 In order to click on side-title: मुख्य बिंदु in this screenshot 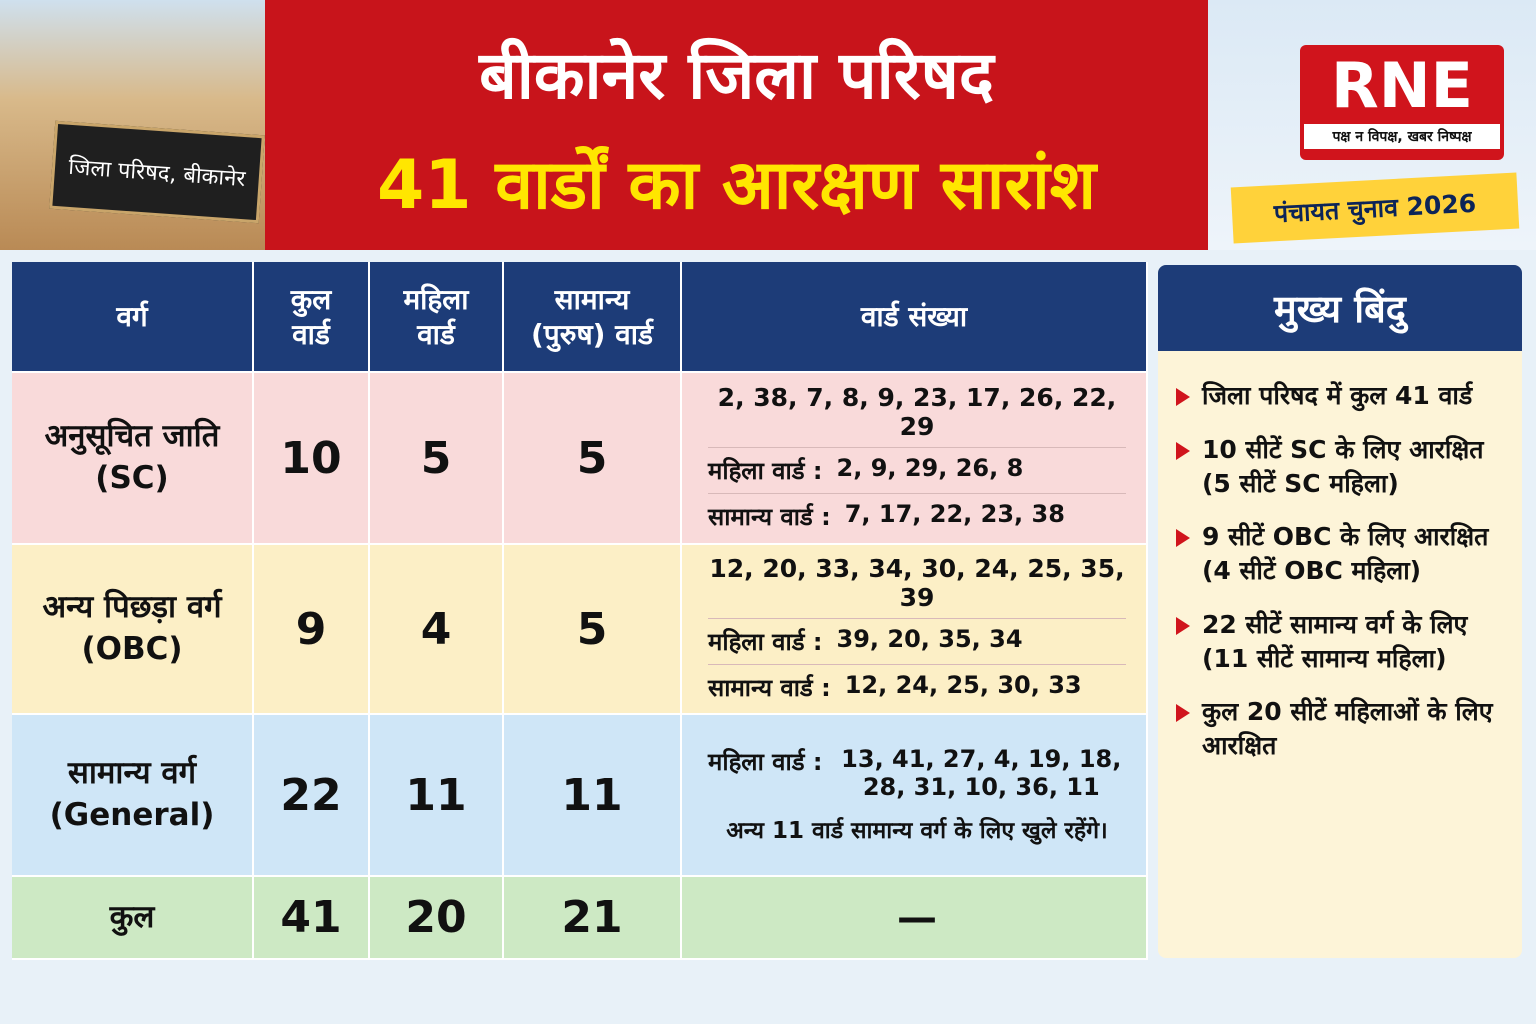, I will do `click(1340, 308)`.